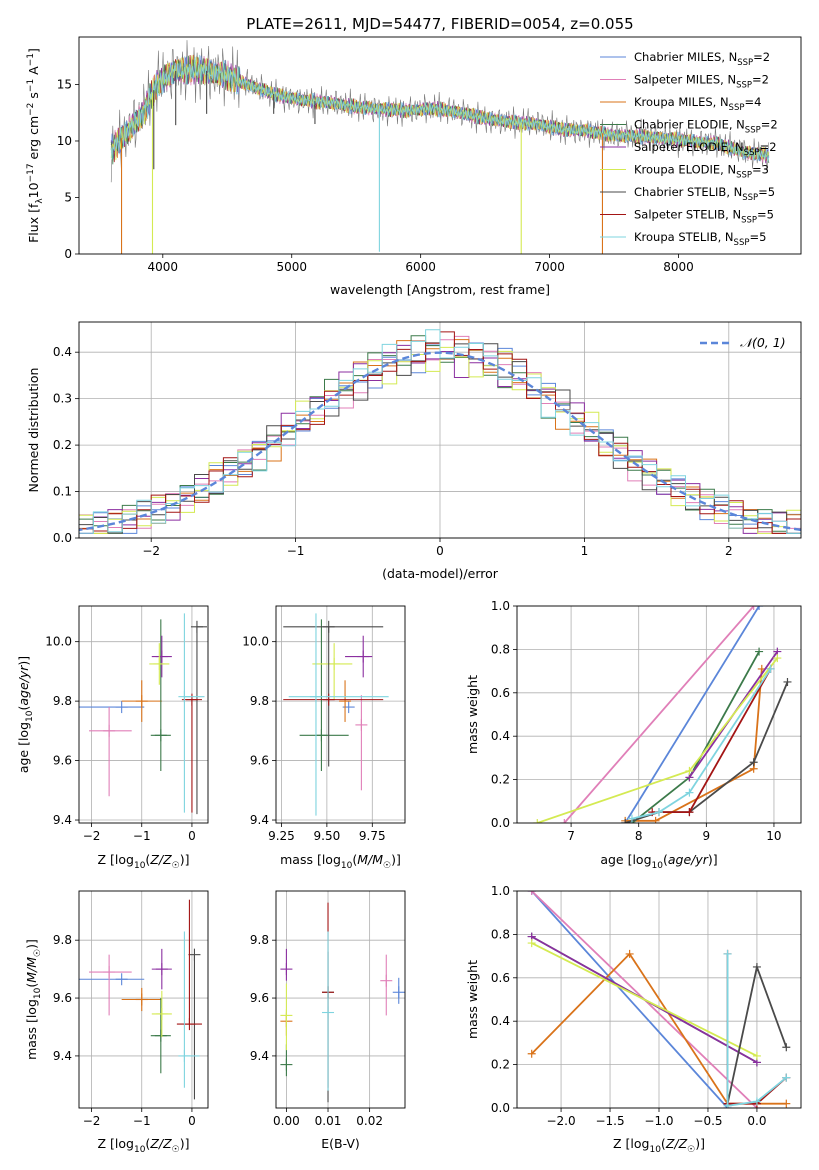 The image size is (819, 1170). I want to click on legend-entry: Salpeter ELODIE, NSSP=2, so click(705, 149).